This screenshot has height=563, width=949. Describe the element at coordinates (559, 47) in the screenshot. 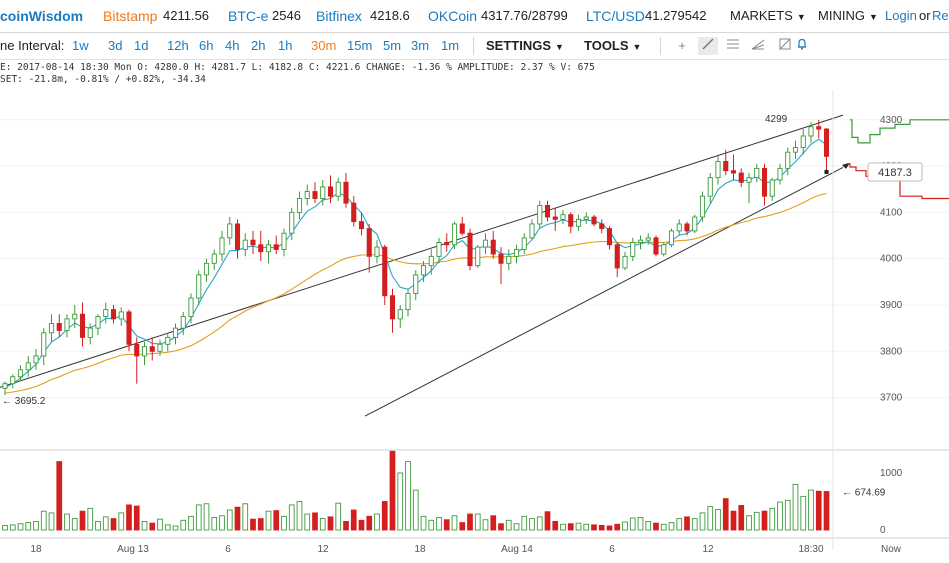

I see `chevron-down-icon: ▼` at that location.